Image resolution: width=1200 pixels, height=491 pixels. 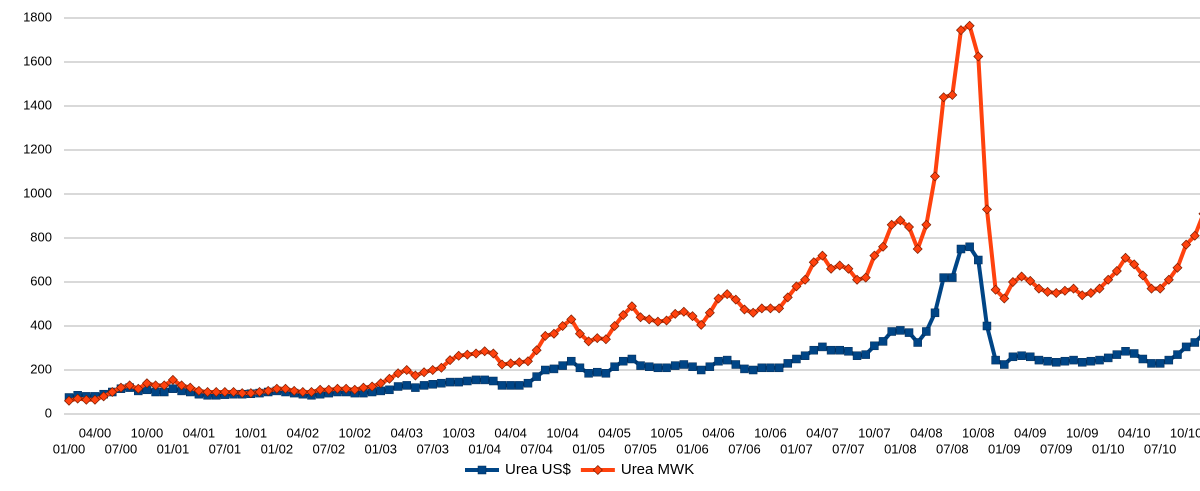 What do you see at coordinates (848, 448) in the screenshot?
I see `x-tick-label: 07/07` at bounding box center [848, 448].